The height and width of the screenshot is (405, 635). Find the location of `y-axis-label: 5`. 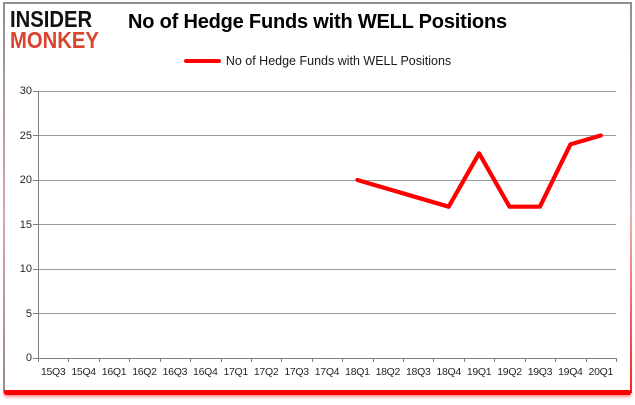

y-axis-label: 5 is located at coordinates (28, 313).